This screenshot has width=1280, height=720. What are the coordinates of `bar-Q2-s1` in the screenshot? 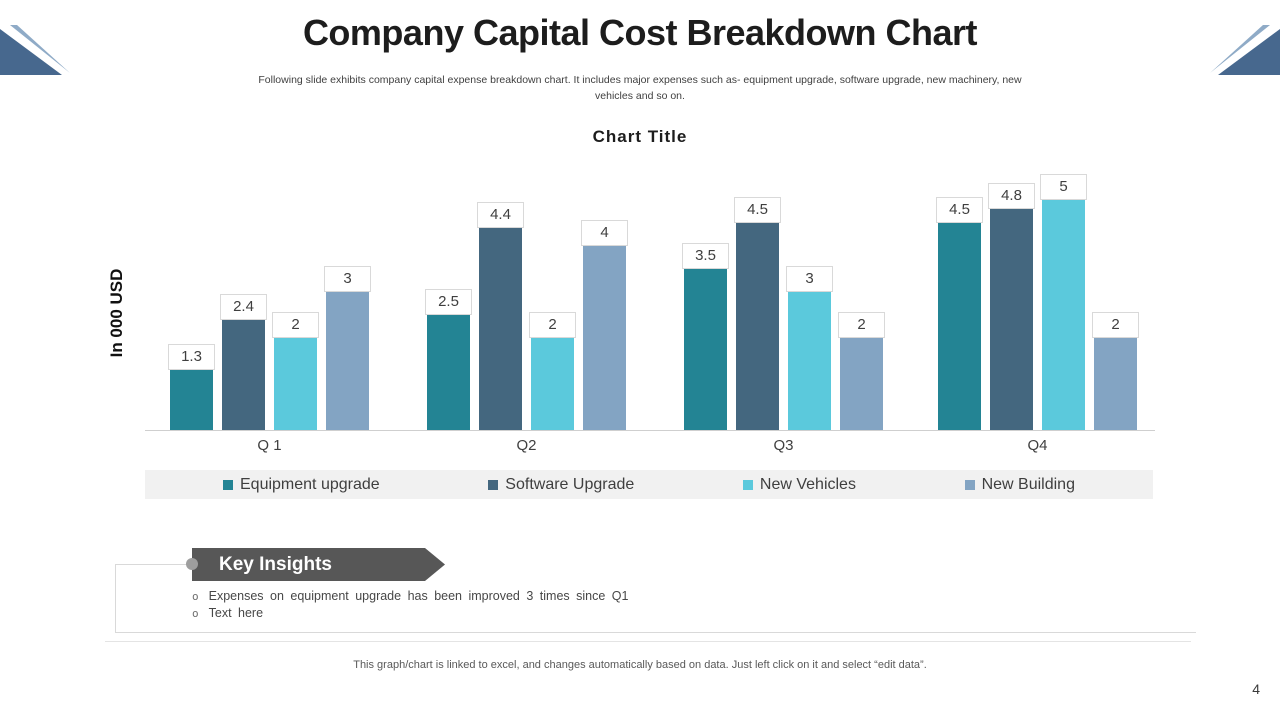 It's located at (448, 372).